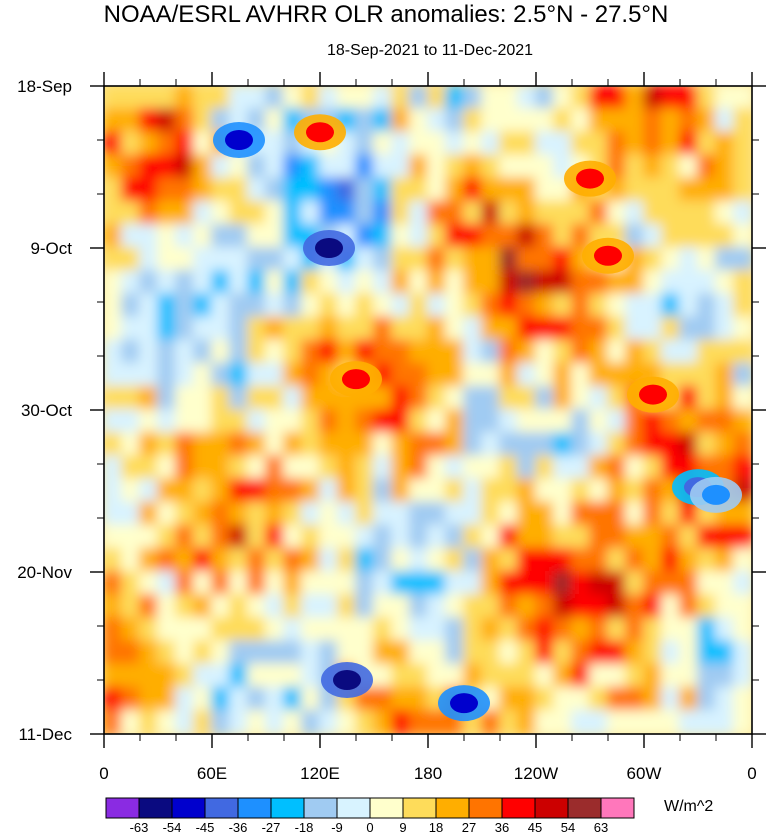  I want to click on colorbar-label: 18, so click(436, 827).